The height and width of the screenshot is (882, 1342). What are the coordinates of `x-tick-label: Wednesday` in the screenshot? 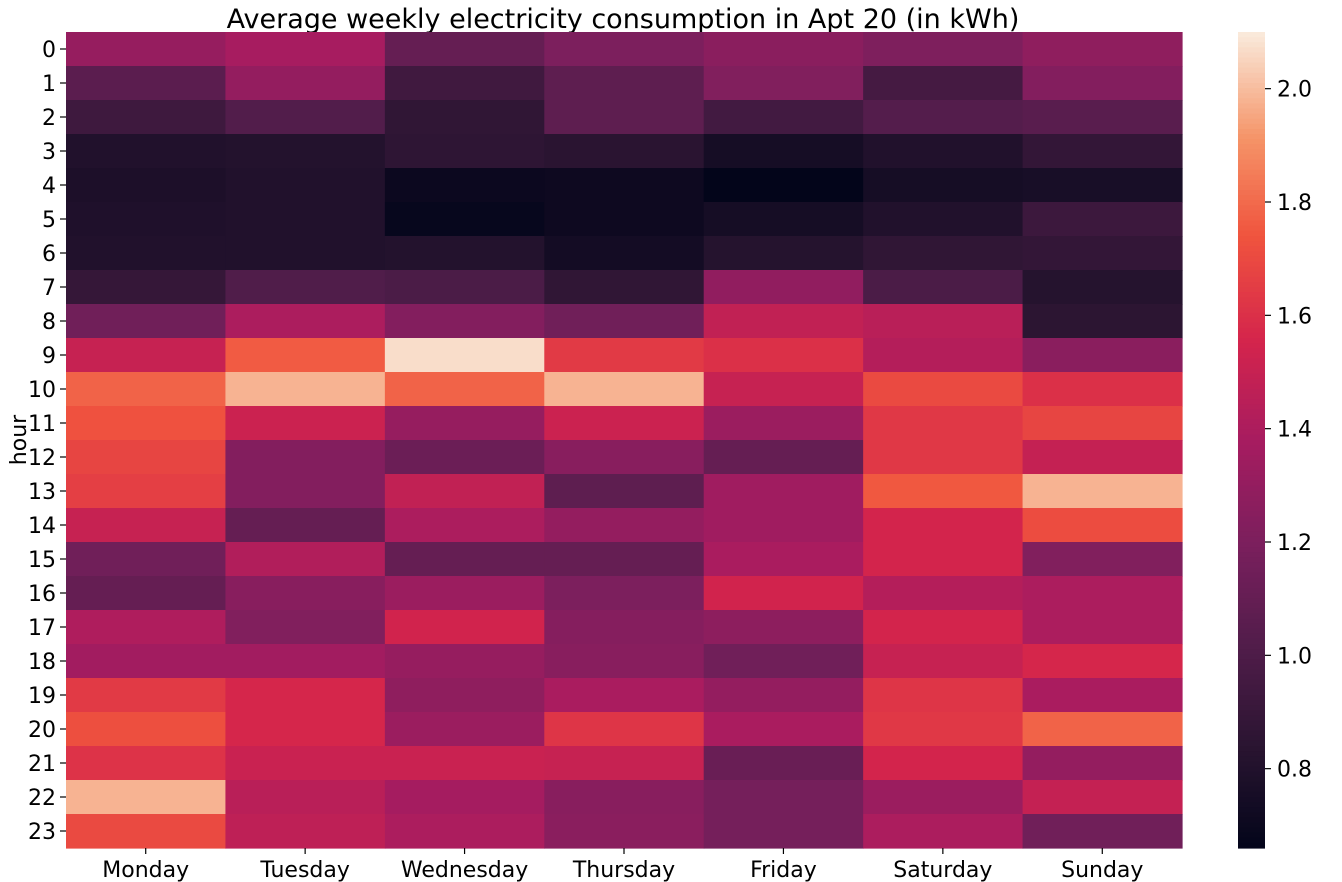 It's located at (464, 870).